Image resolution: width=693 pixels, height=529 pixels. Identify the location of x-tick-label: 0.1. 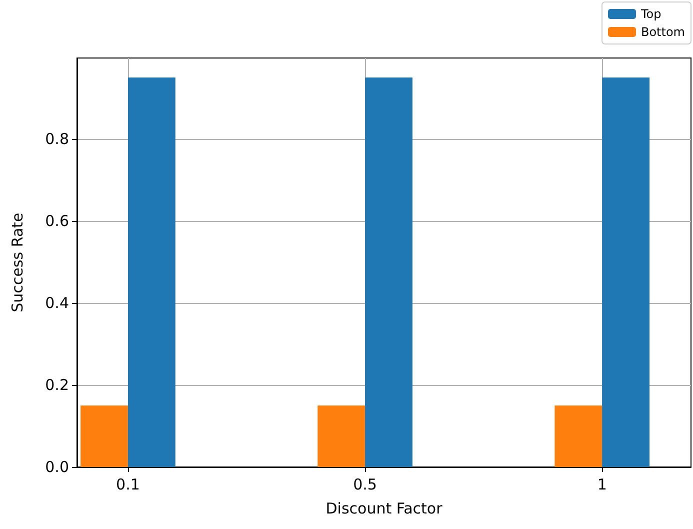
(128, 485).